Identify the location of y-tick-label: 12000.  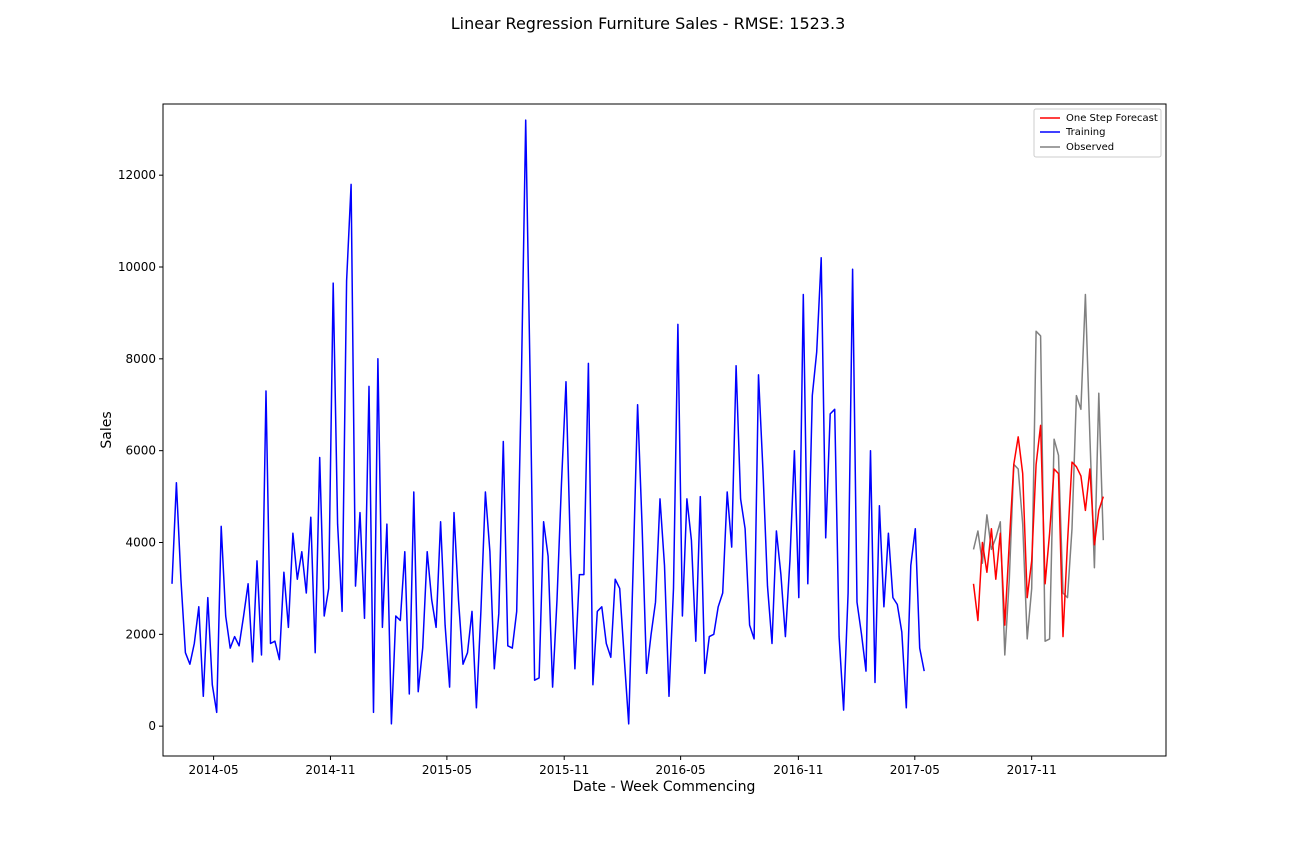
(137, 175).